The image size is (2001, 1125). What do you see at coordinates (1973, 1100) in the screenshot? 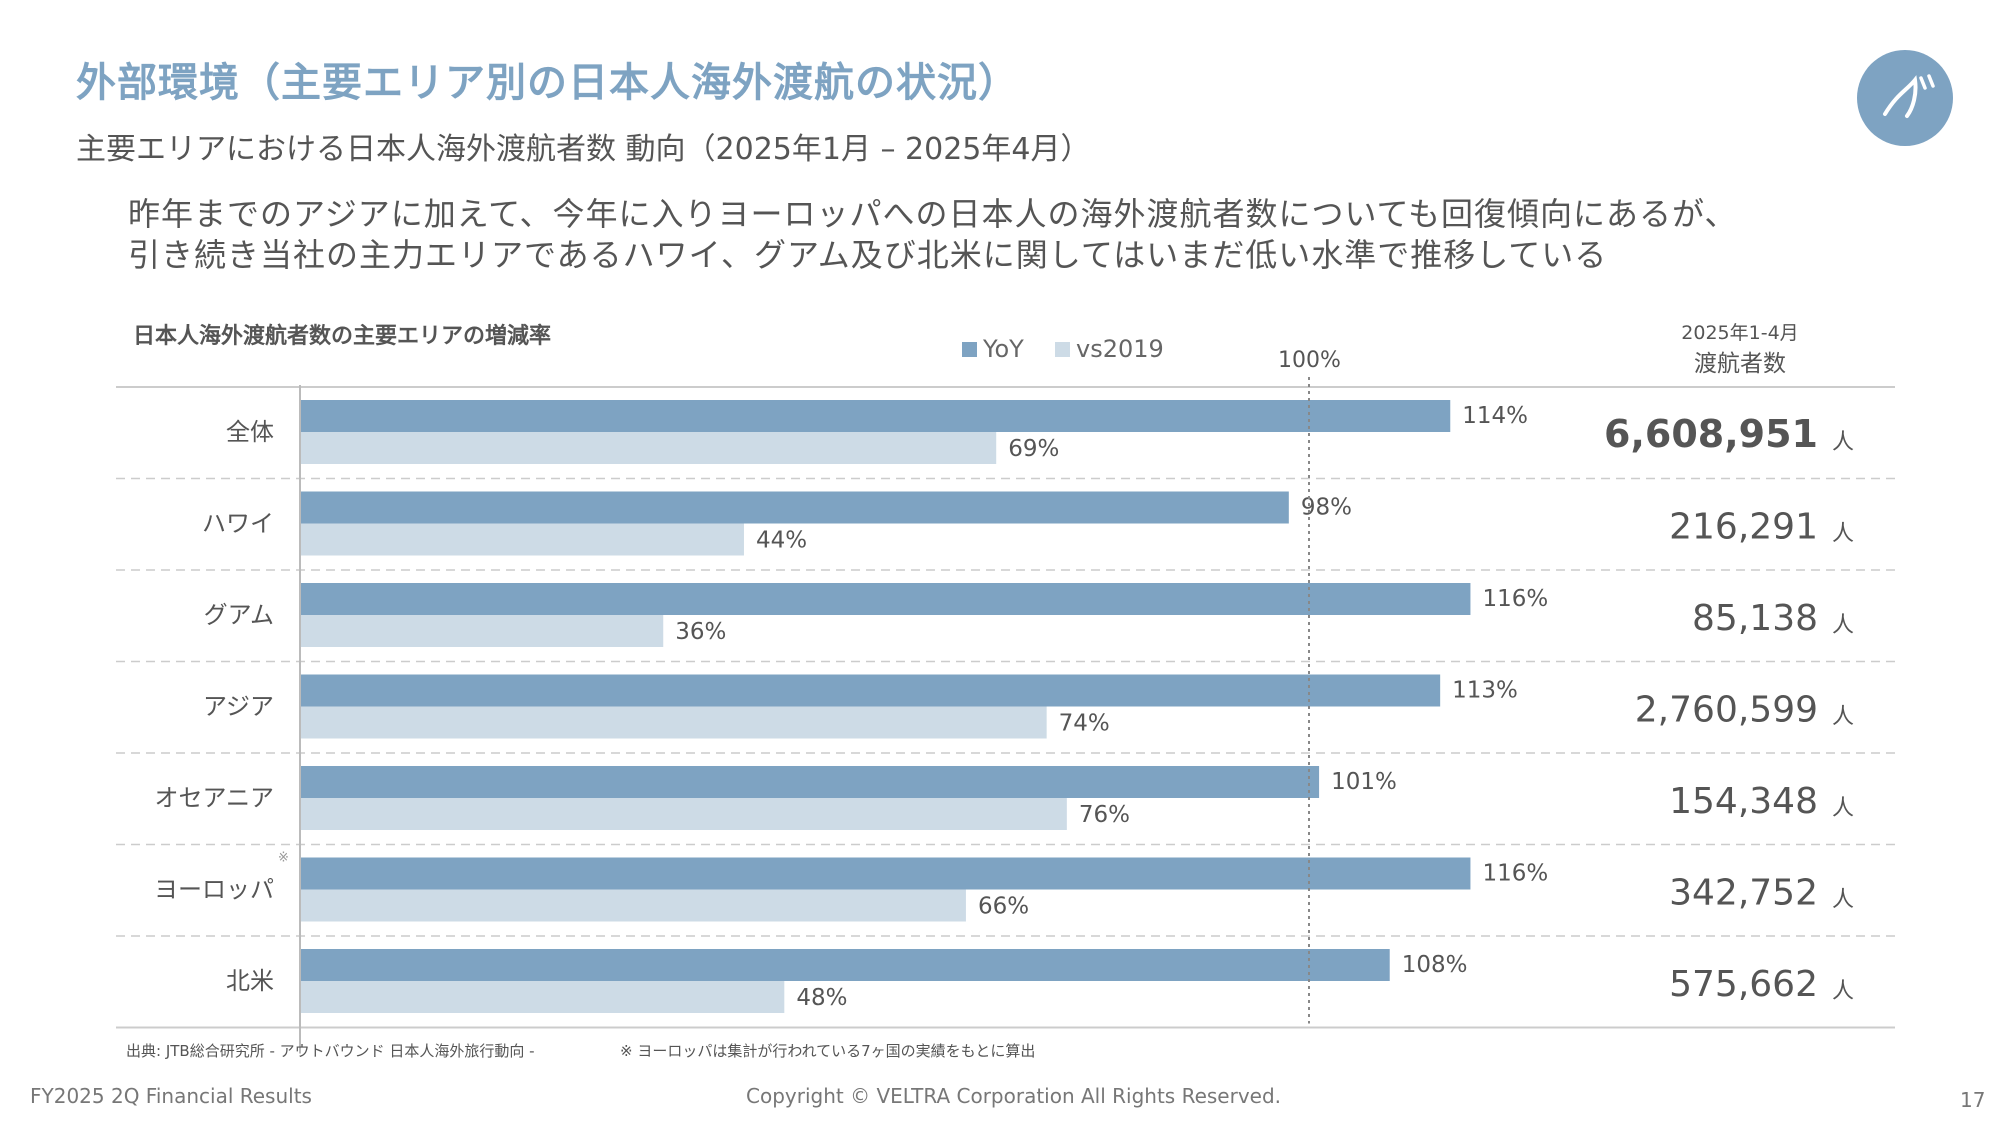
I see `page-number: 17` at bounding box center [1973, 1100].